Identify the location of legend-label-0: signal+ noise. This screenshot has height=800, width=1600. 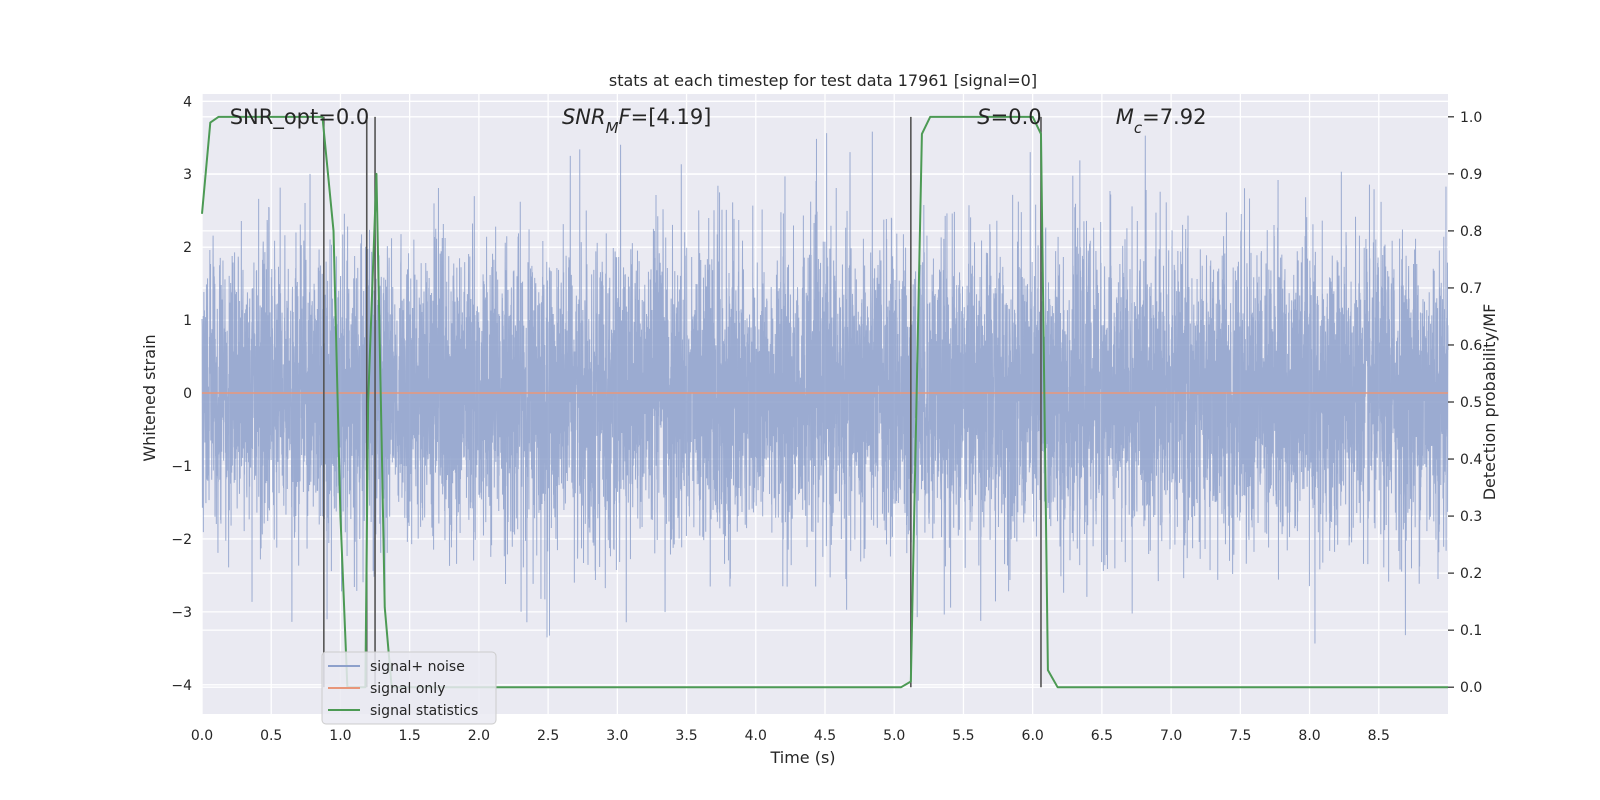
(417, 667).